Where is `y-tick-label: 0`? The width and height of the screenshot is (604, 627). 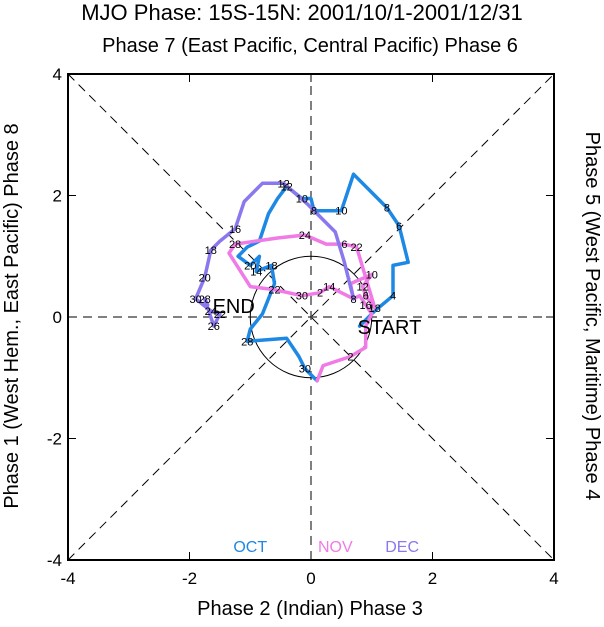
y-tick-label: 0 is located at coordinates (57, 317).